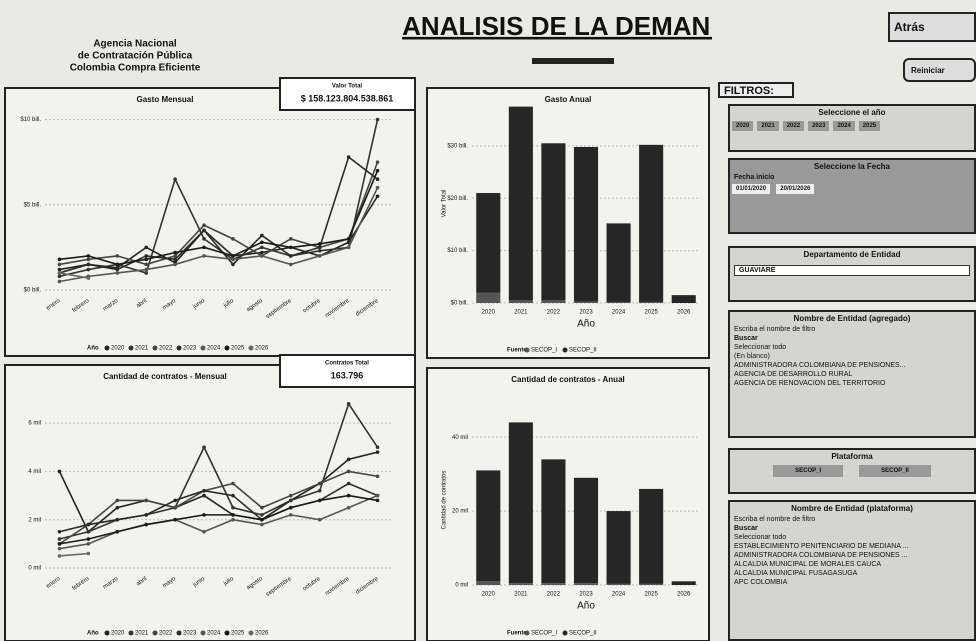 This screenshot has height=641, width=976. Describe the element at coordinates (775, 329) in the screenshot. I see `hint: Escriba el nombre de filtro` at that location.